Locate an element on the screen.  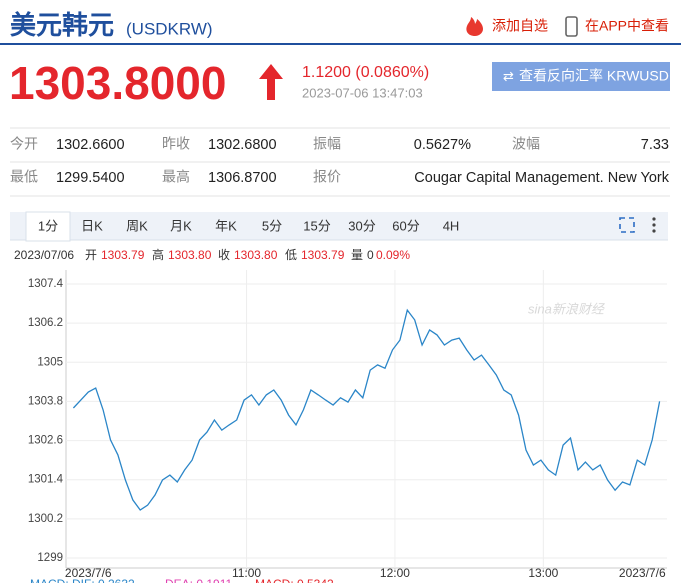
more-icon is located at coordinates (654, 225).